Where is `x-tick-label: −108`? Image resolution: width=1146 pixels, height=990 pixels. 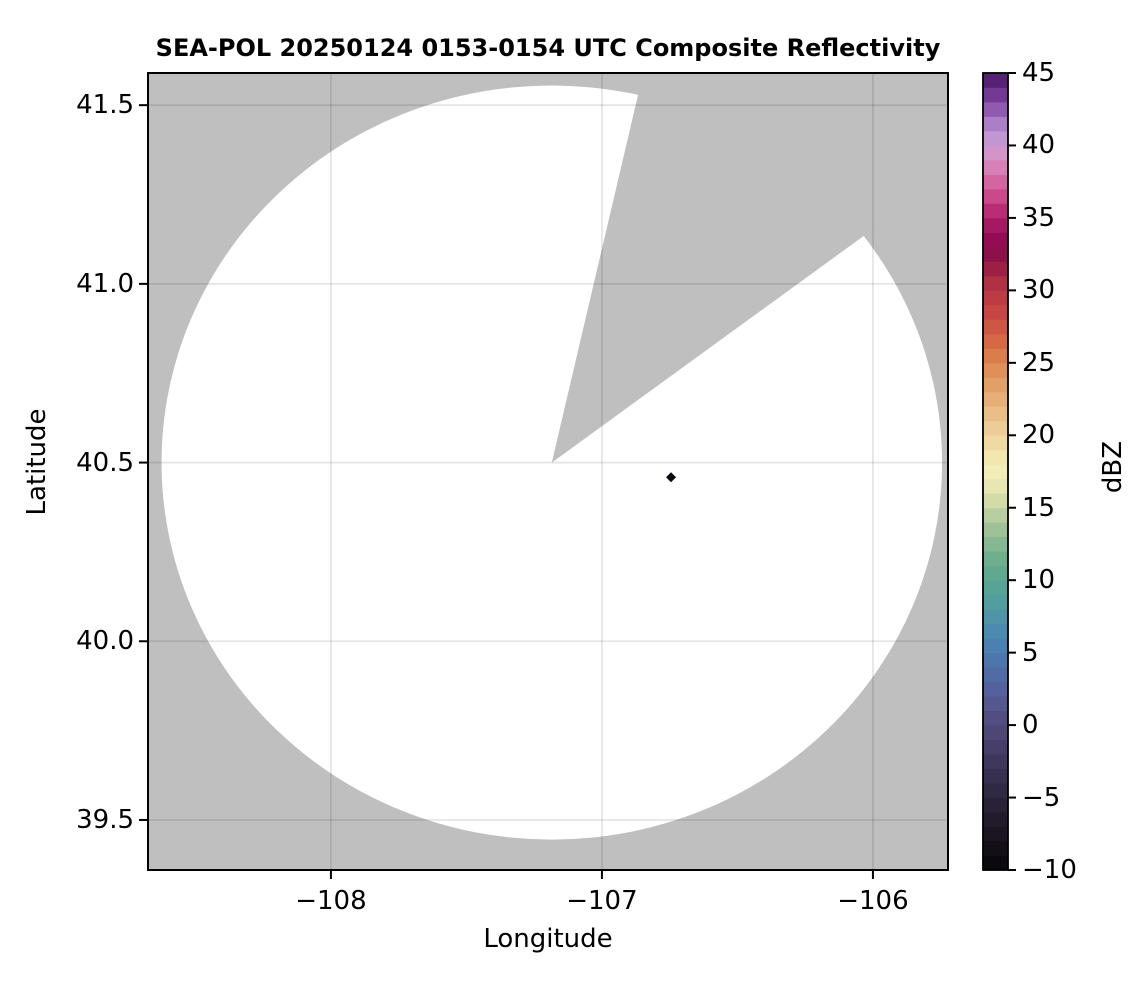 x-tick-label: −108 is located at coordinates (331, 901).